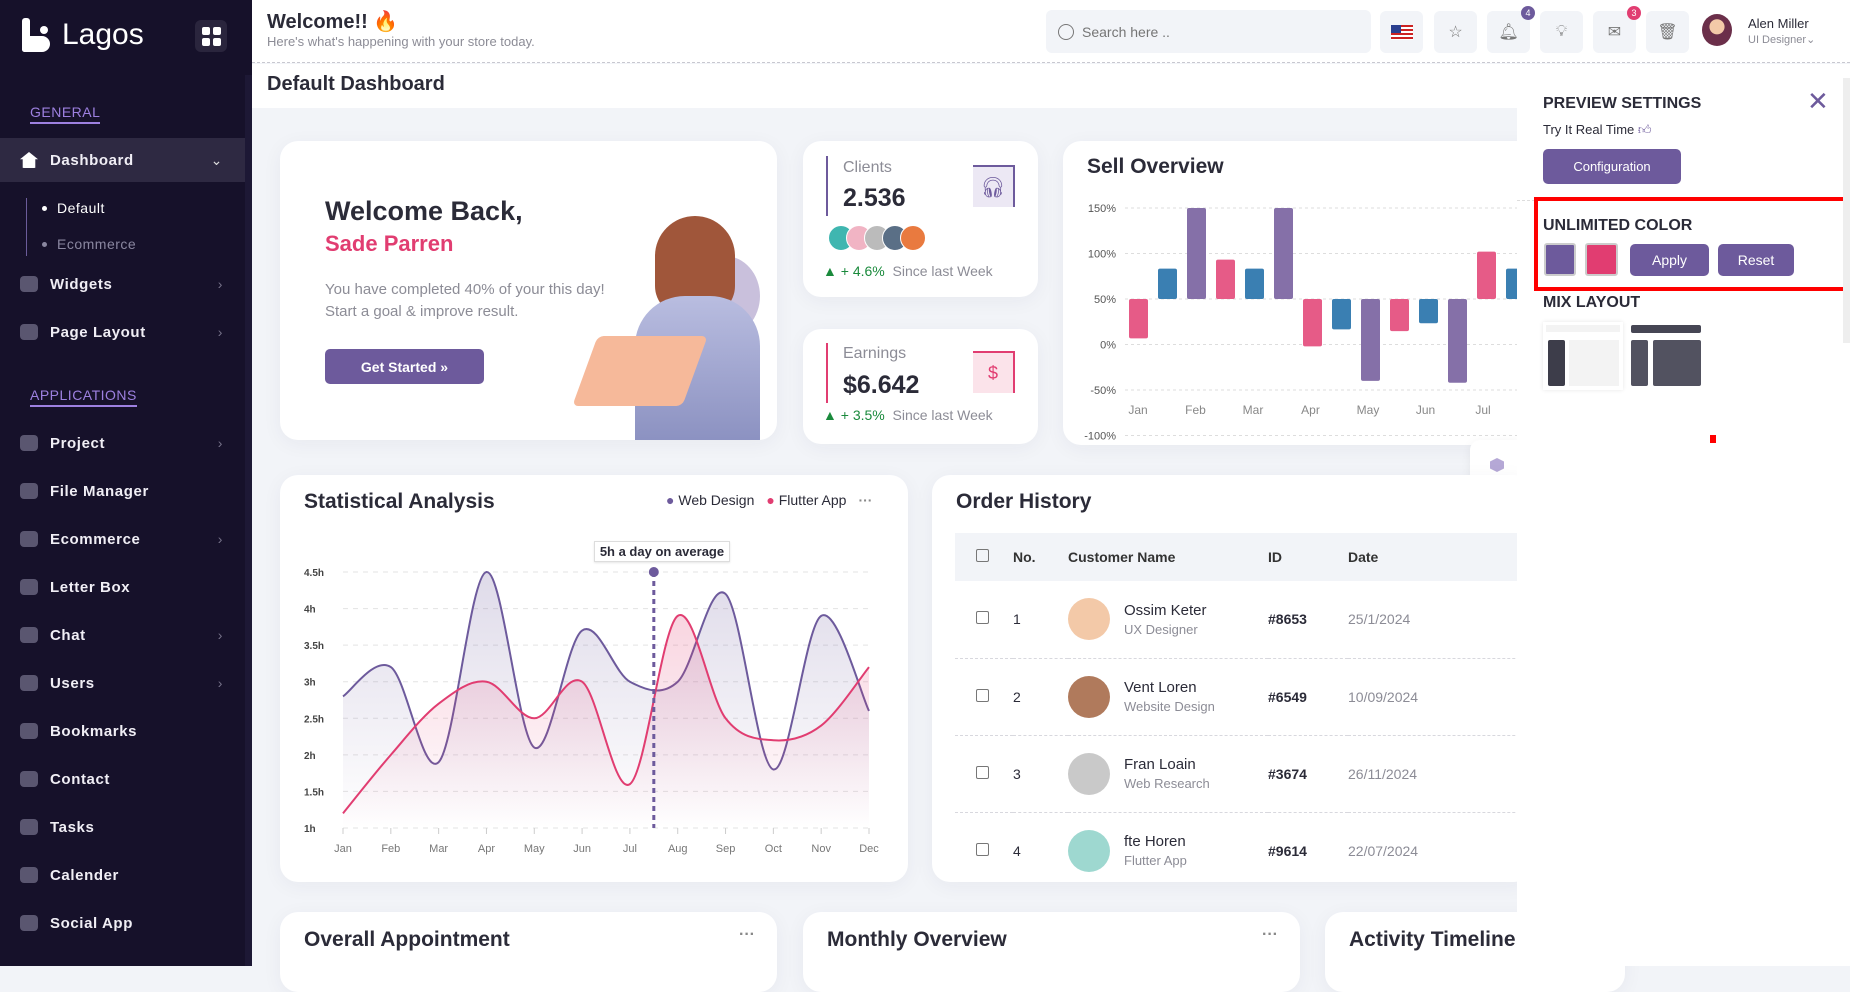 This screenshot has height=992, width=1850. Describe the element at coordinates (122, 779) in the screenshot. I see `sidebar-item-contact: Contact` at that location.